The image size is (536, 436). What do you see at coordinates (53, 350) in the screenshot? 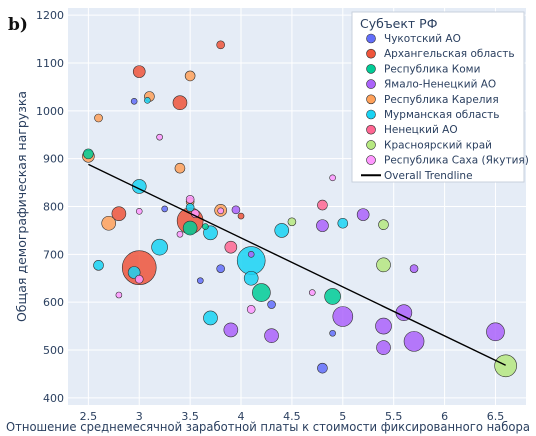
I see `y-tick-label: 500` at bounding box center [53, 350].